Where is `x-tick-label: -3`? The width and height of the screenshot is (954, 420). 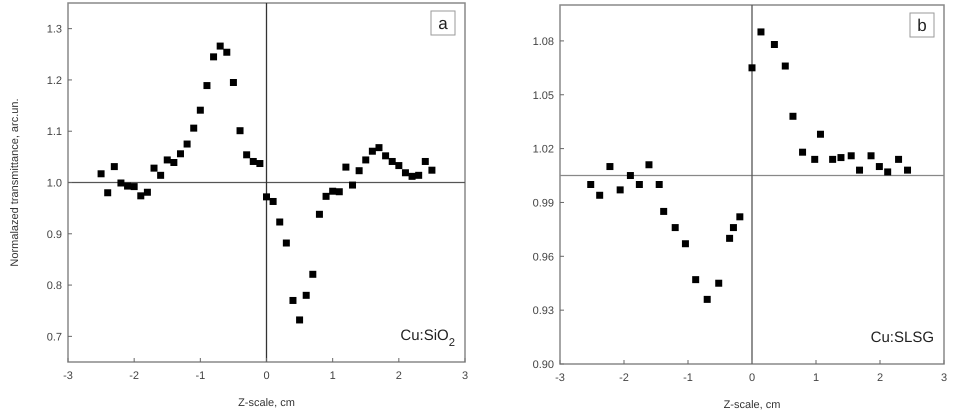 x-tick-label: -3 is located at coordinates (560, 378).